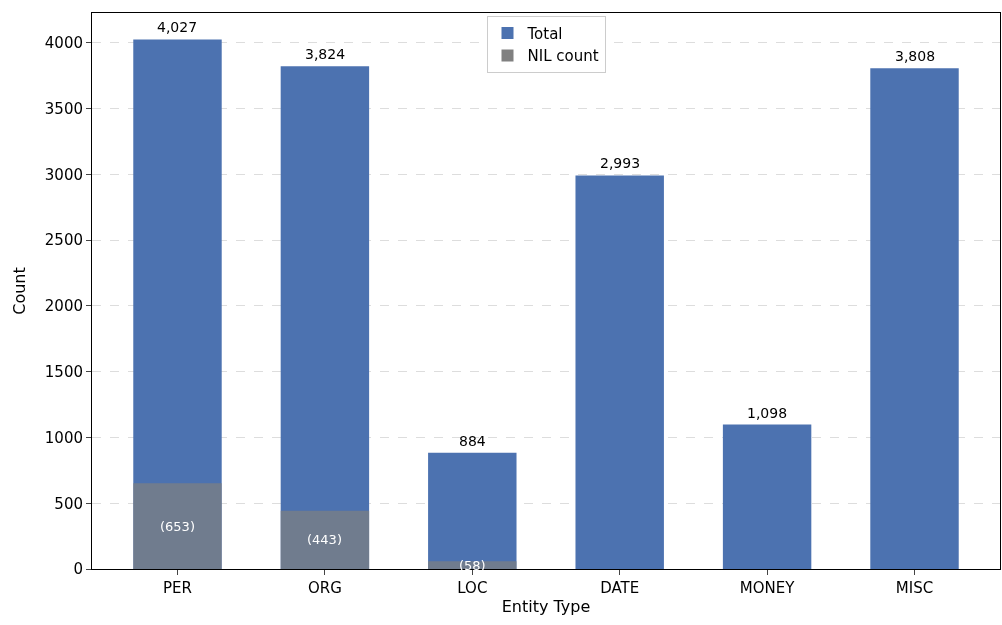 The height and width of the screenshot is (625, 1002). Describe the element at coordinates (544, 33) in the screenshot. I see `legend-label: Total` at that location.